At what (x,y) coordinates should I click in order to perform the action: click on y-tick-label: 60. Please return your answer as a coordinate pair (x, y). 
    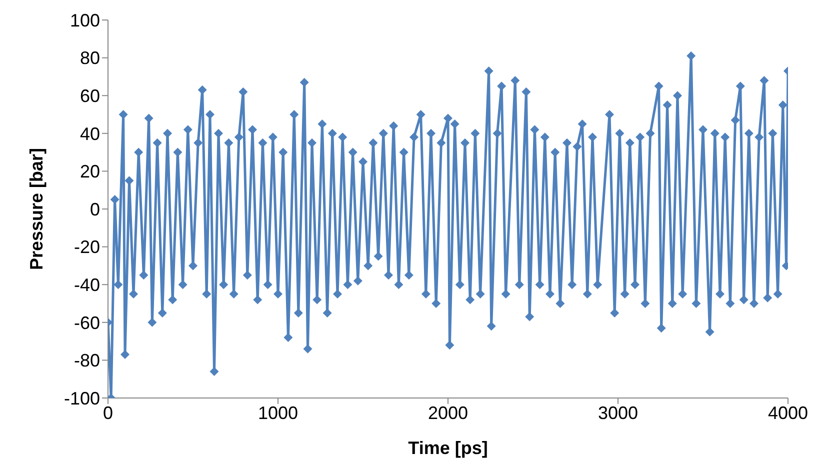
    Looking at the image, I should click on (90, 96).